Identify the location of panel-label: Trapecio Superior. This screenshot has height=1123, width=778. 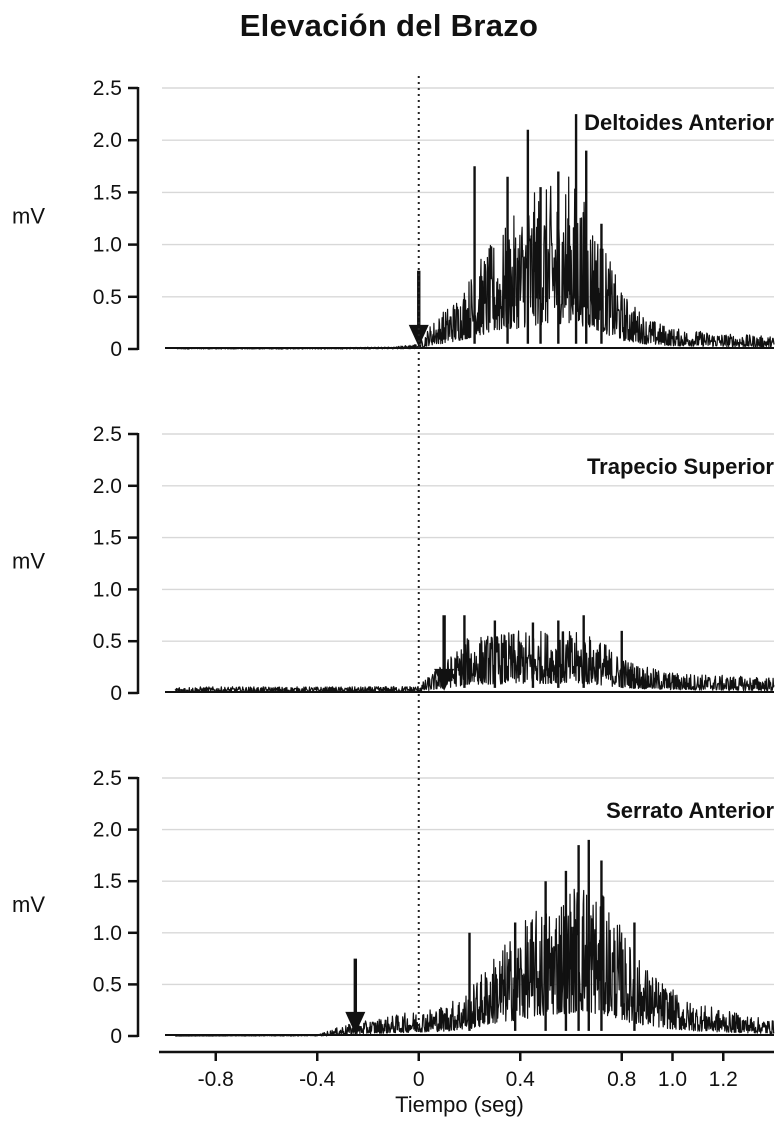
(680, 466).